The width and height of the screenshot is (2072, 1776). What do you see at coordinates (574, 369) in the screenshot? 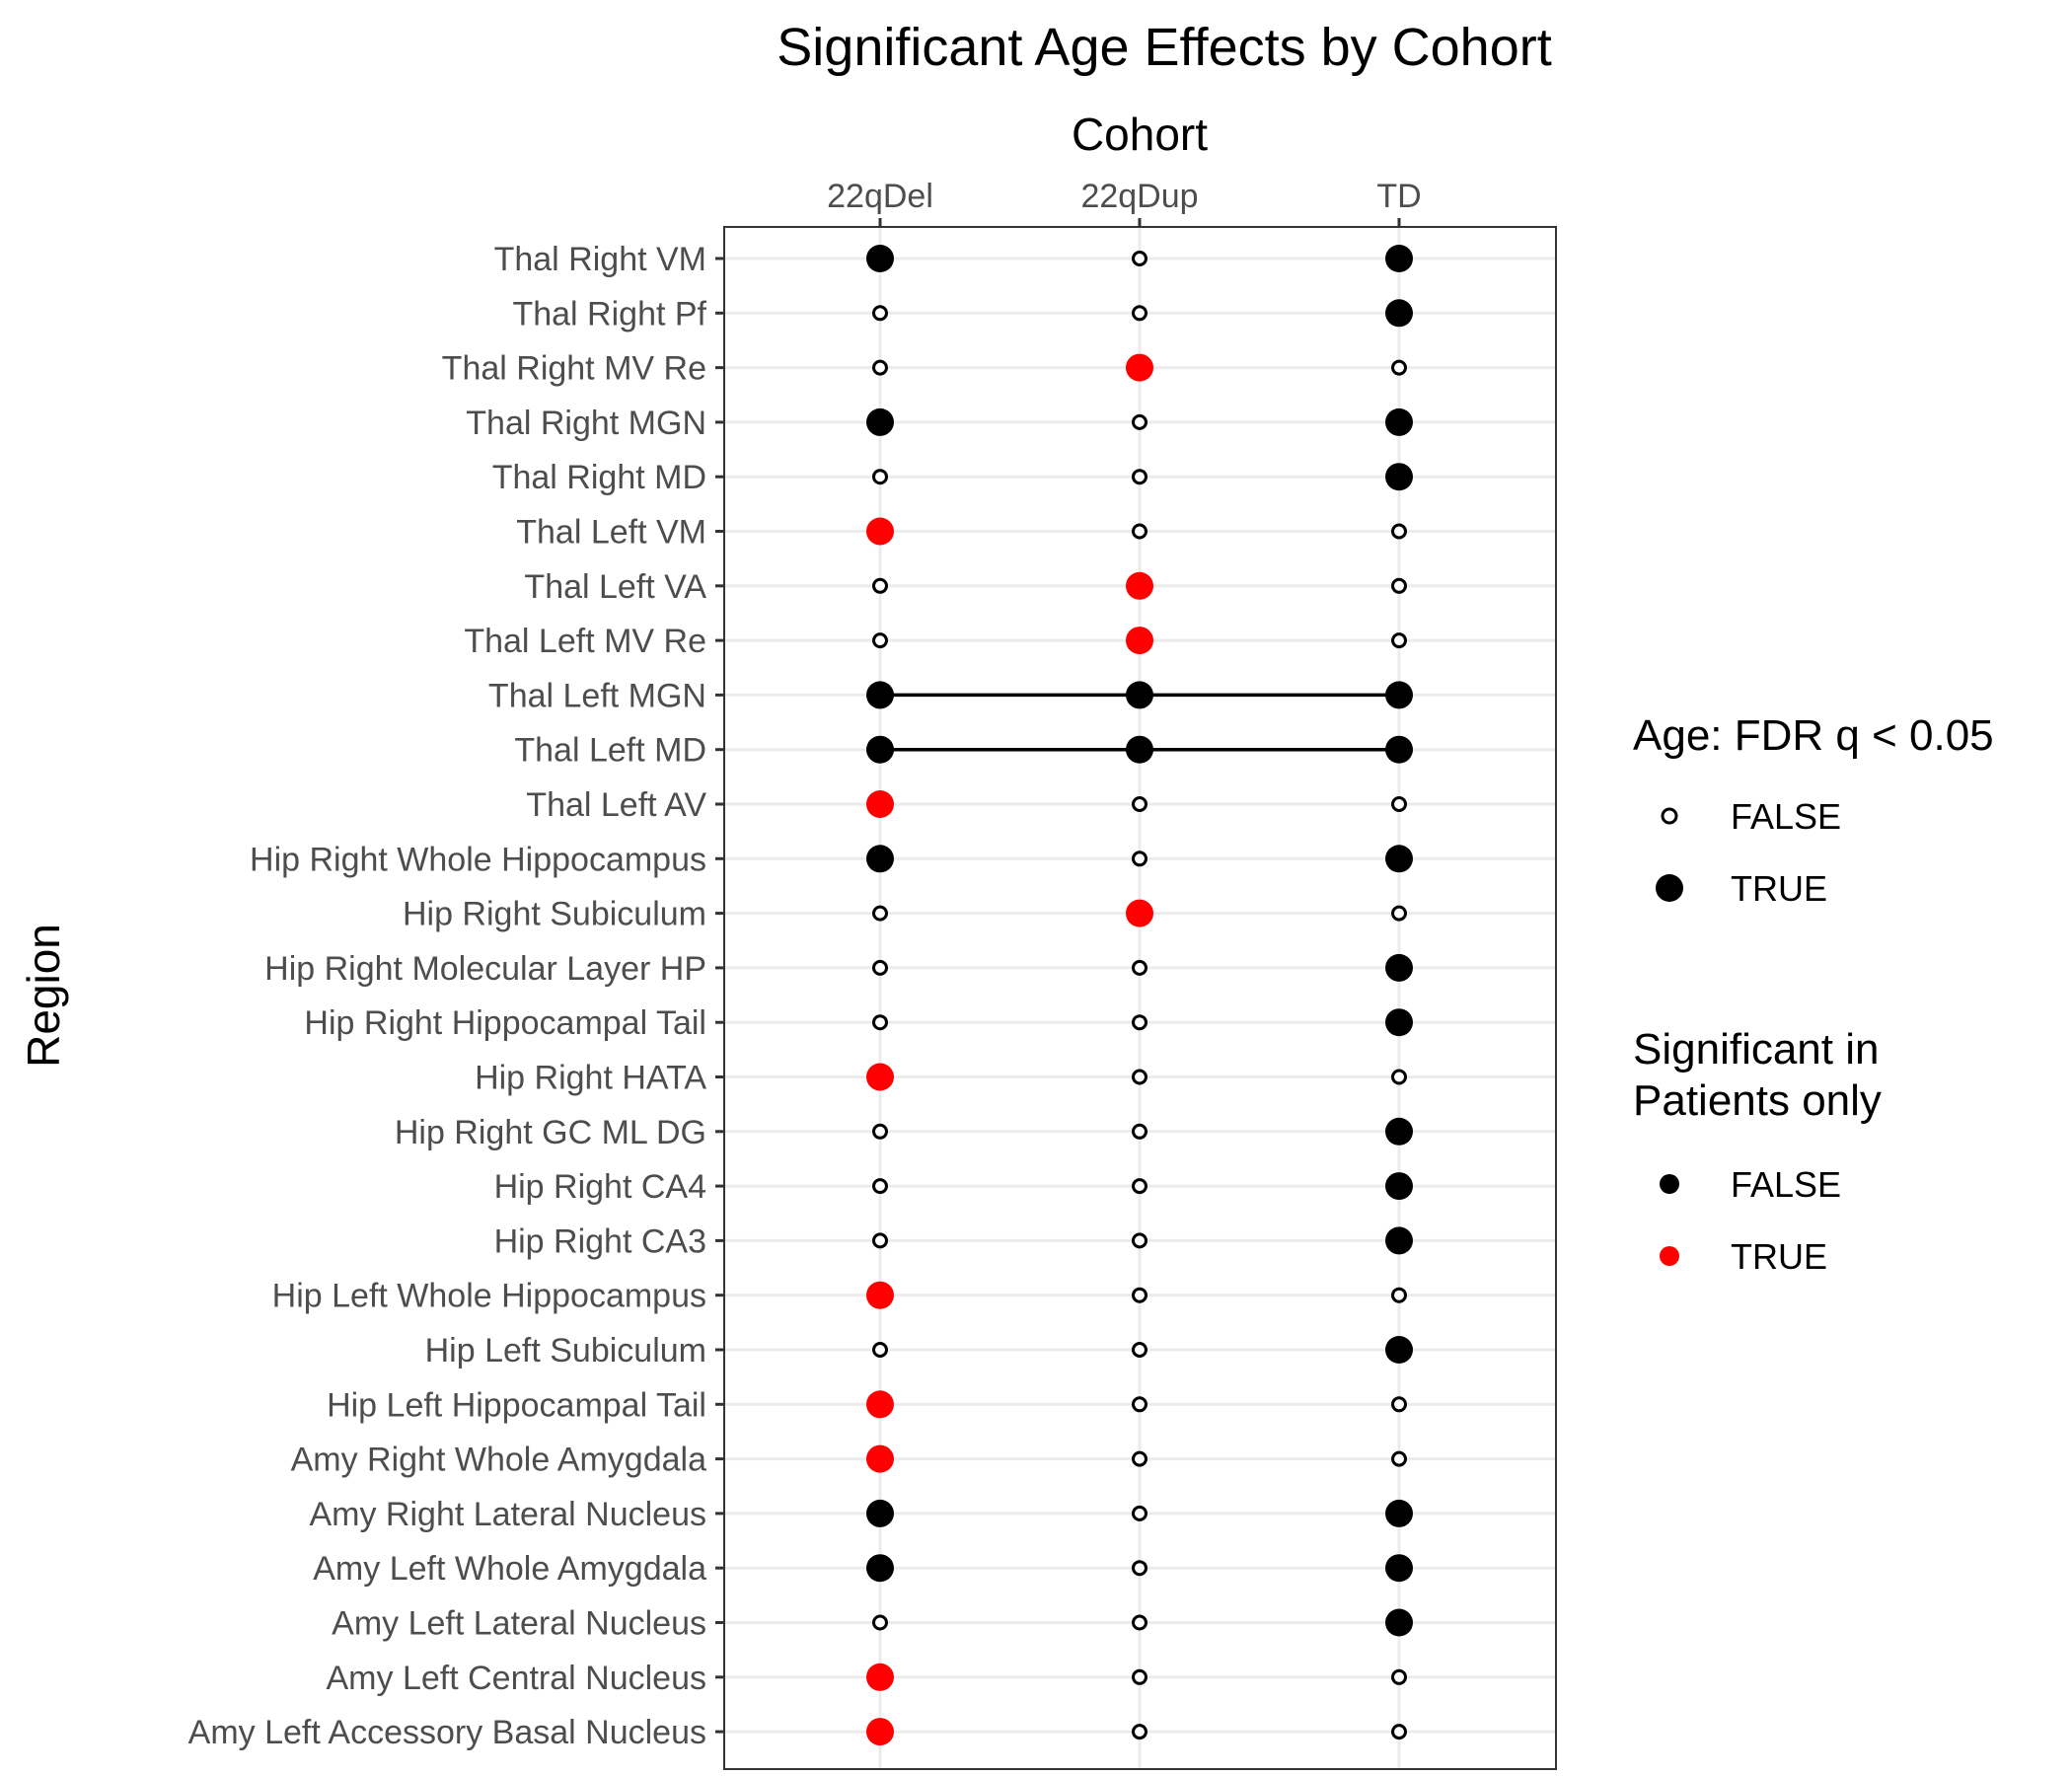
I see `y-tick-label: Thal Right MV Re` at bounding box center [574, 369].